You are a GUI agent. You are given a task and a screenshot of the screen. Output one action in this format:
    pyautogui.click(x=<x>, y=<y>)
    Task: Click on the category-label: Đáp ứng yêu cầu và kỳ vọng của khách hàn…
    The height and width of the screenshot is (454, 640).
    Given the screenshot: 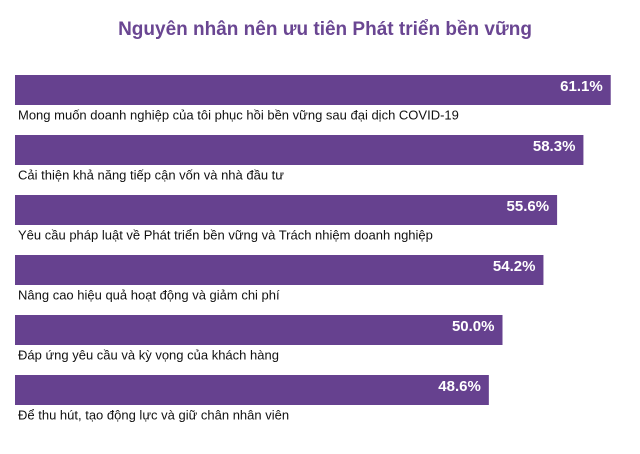 What is the action you would take?
    pyautogui.click(x=148, y=354)
    